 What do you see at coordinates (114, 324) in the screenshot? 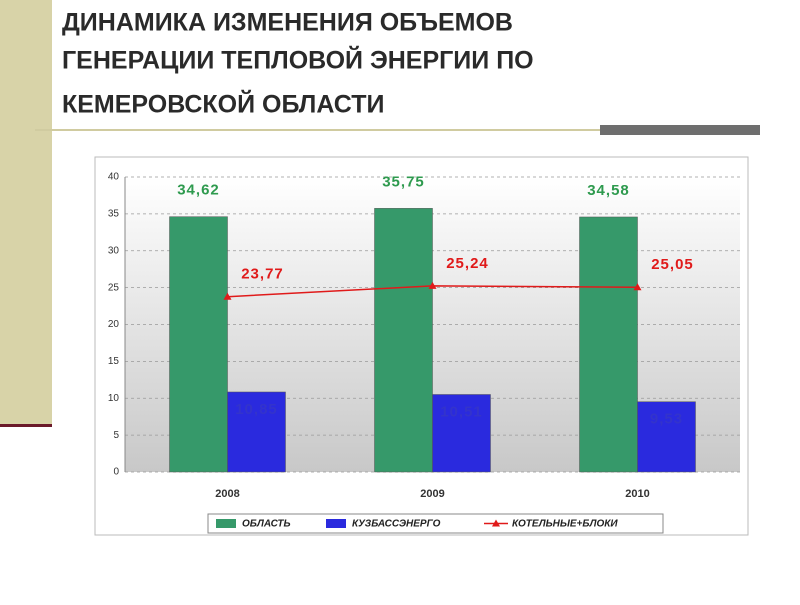
I see `y-tick-label: 20` at bounding box center [114, 324].